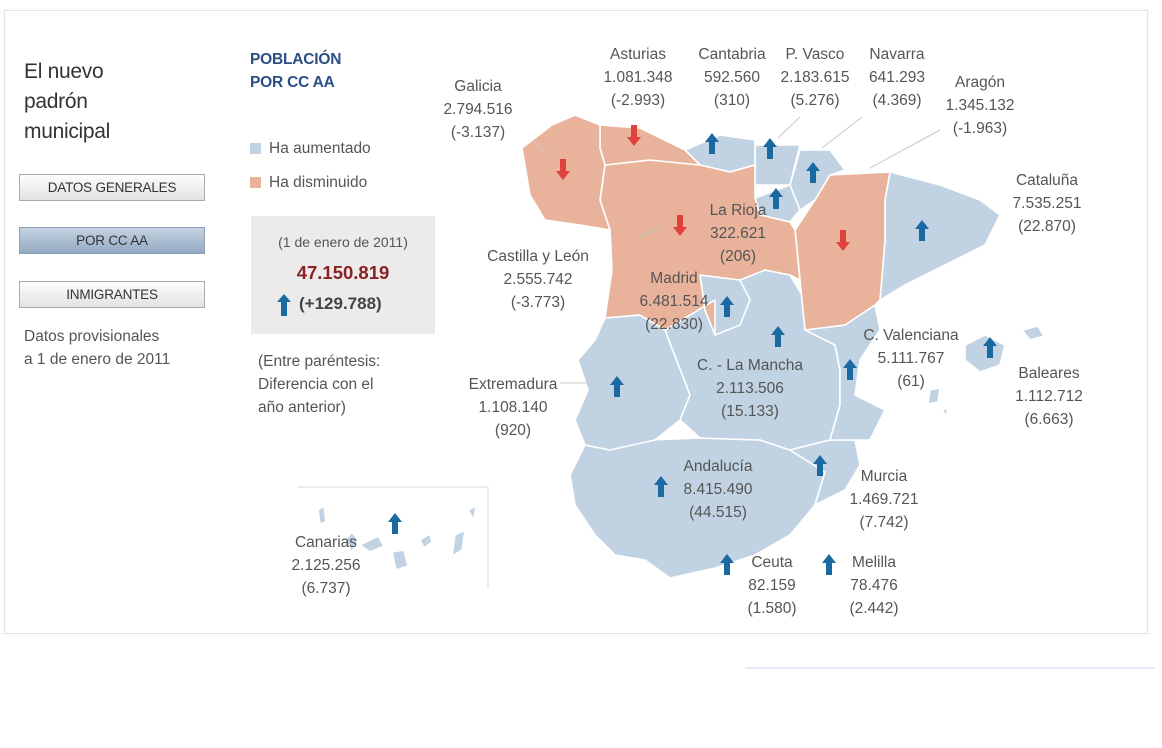  I want to click on label-baleares: Baleares 1.112.712 (6.663), so click(1049, 396).